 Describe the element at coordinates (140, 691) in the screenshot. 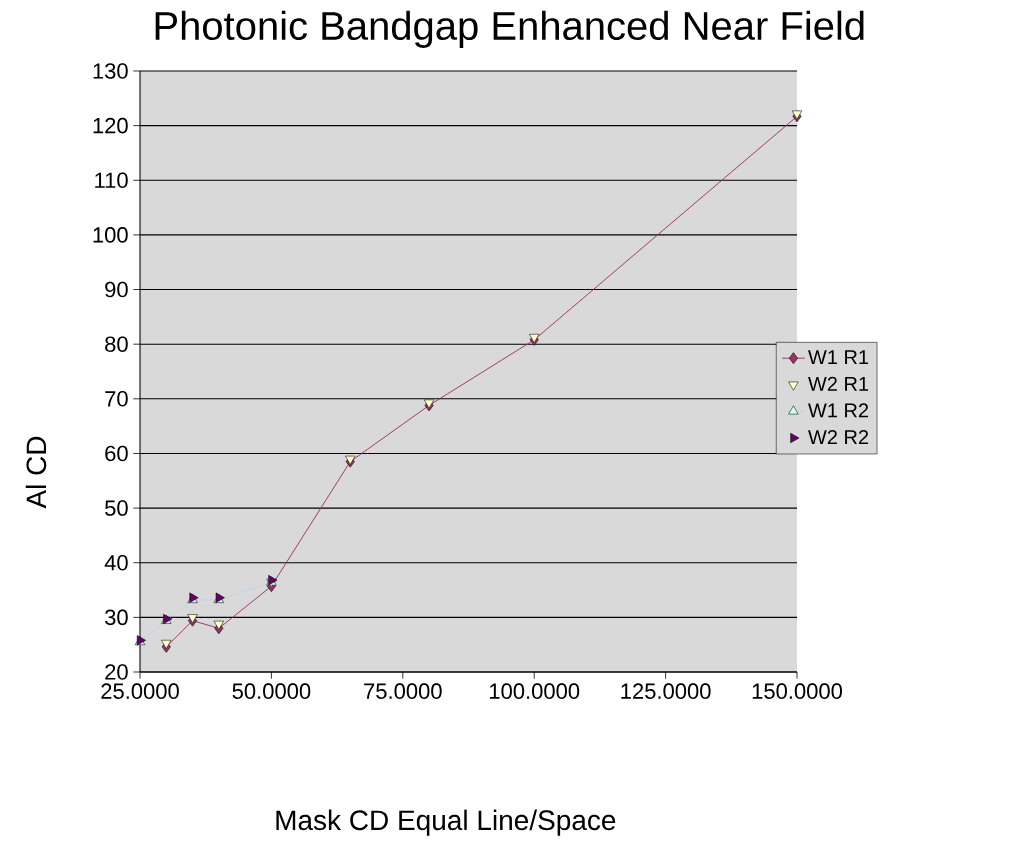

I see `x-tick-label: 25.0000` at that location.